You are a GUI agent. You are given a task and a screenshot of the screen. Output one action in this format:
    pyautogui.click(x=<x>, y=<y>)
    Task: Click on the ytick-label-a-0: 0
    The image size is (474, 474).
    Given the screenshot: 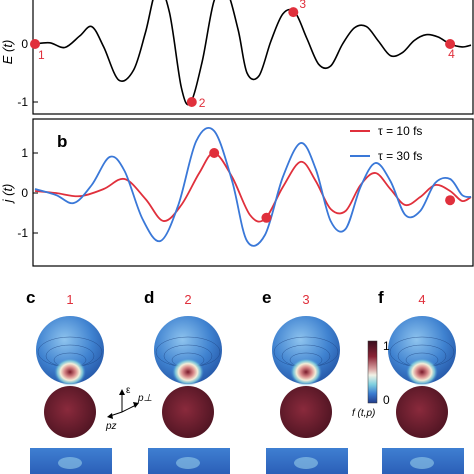 What is the action you would take?
    pyautogui.click(x=24, y=44)
    